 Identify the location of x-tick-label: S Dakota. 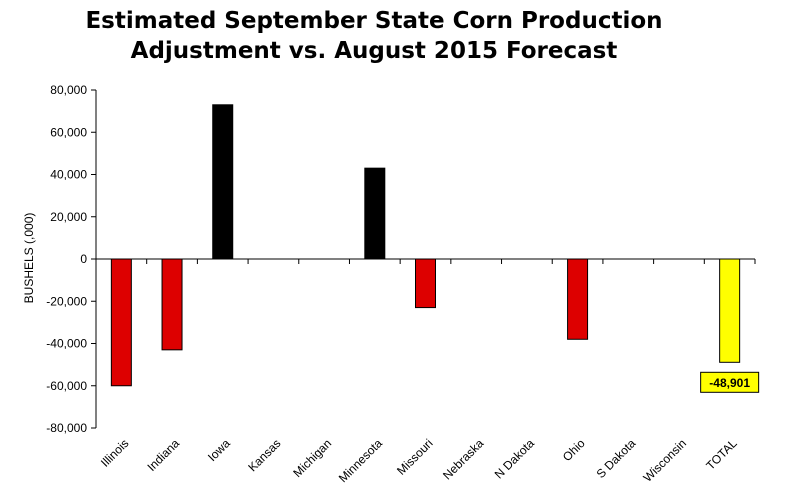
(616, 458).